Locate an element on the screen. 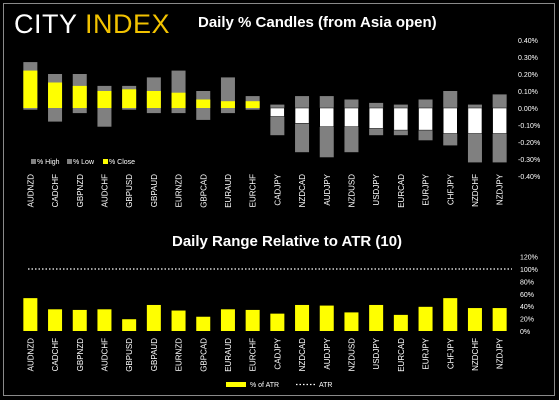 The width and height of the screenshot is (559, 400). atr-x-tick-label-eurcad: EURCAD is located at coordinates (401, 355).